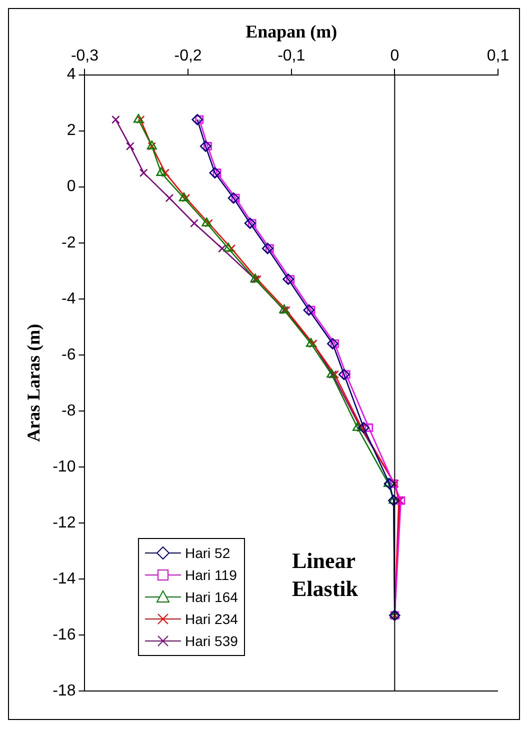  Describe the element at coordinates (395, 56) in the screenshot. I see `x-tick-label: 0` at that location.